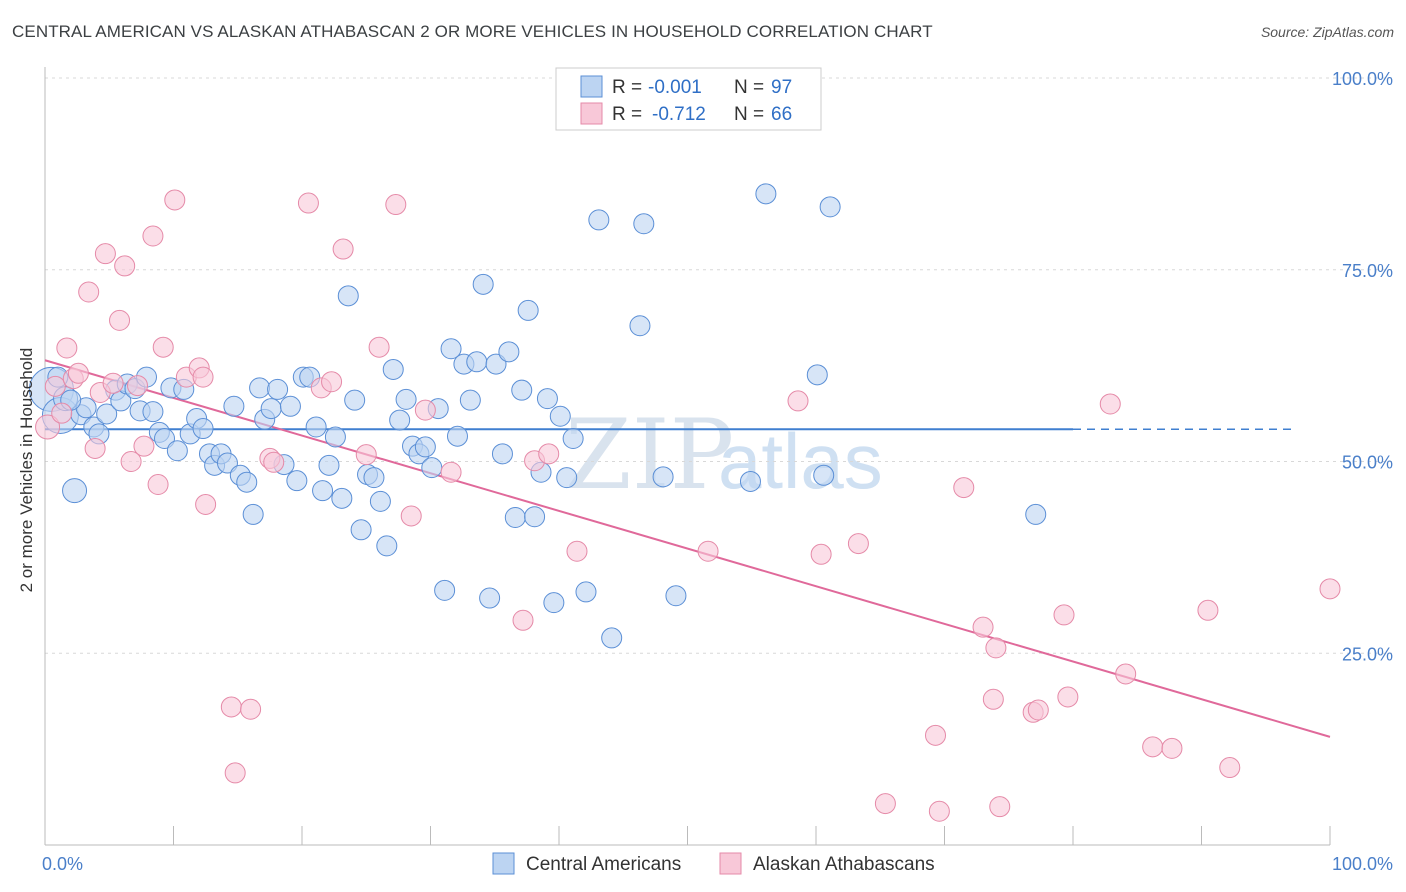 The height and width of the screenshot is (892, 1406). I want to click on legend-n-value-1: 97, so click(781, 87).